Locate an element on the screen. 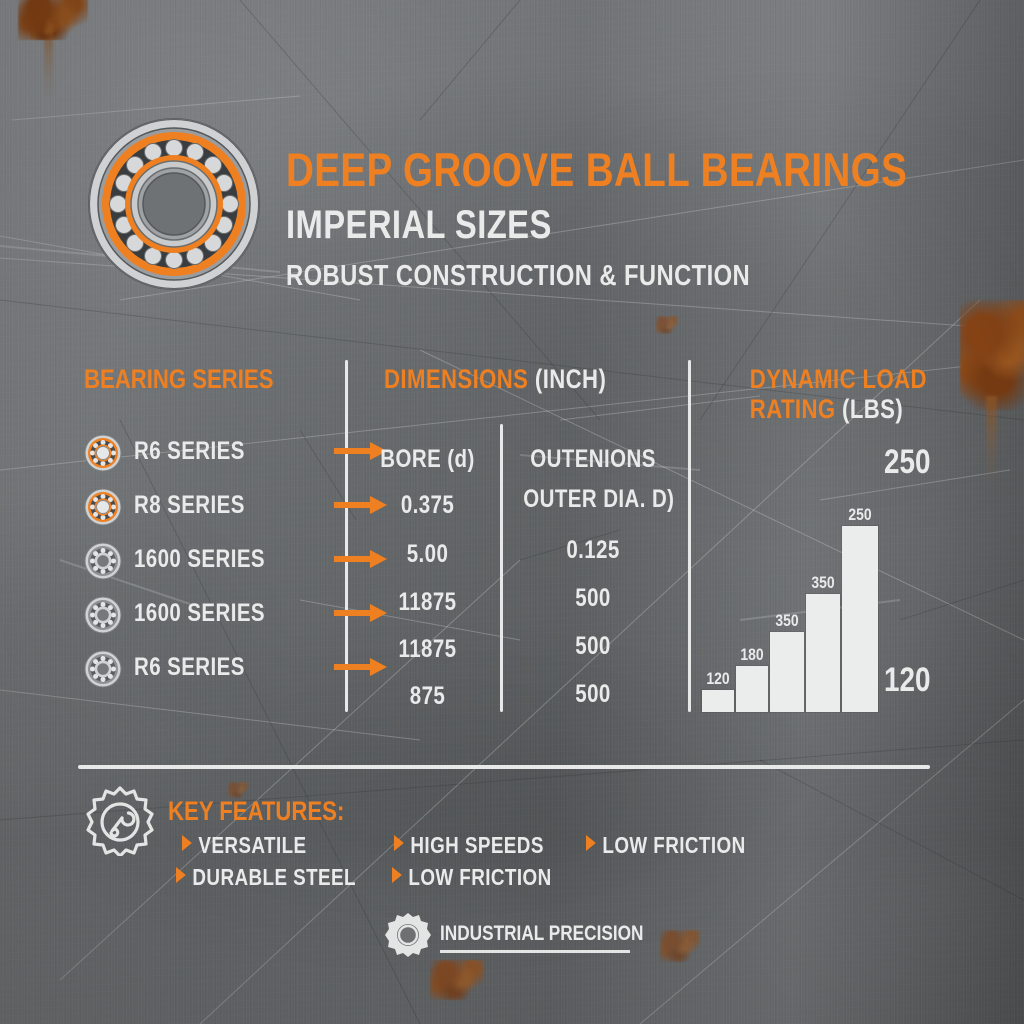 The image size is (1024, 1024). chart-heading-line1: DYNAMIC LOAD is located at coordinates (838, 379).